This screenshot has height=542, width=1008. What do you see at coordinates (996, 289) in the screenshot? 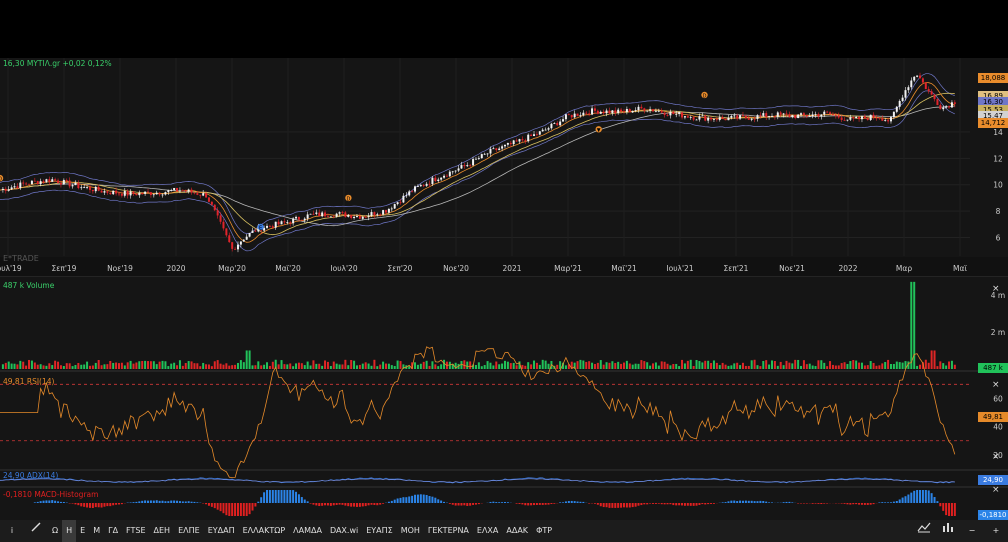
I see `volume-close-button: ×` at bounding box center [996, 289].